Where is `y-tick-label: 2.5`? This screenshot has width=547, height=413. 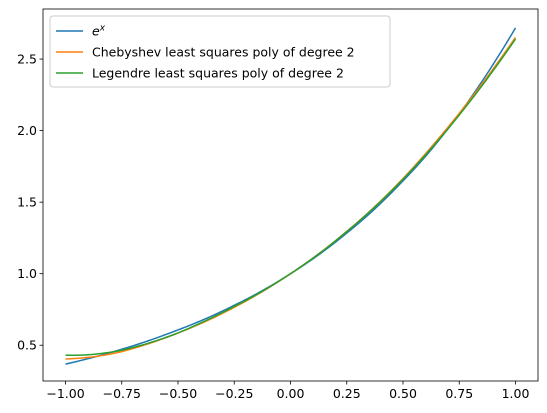 y-tick-label: 2.5 is located at coordinates (27, 59).